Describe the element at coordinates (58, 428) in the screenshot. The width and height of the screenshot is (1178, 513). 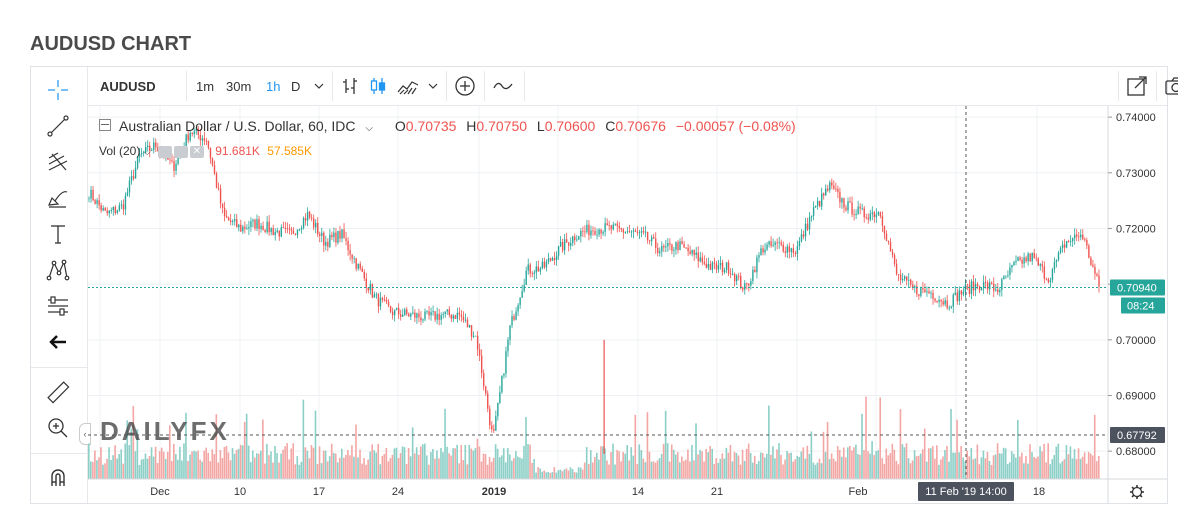
I see `zoom-in-icon` at that location.